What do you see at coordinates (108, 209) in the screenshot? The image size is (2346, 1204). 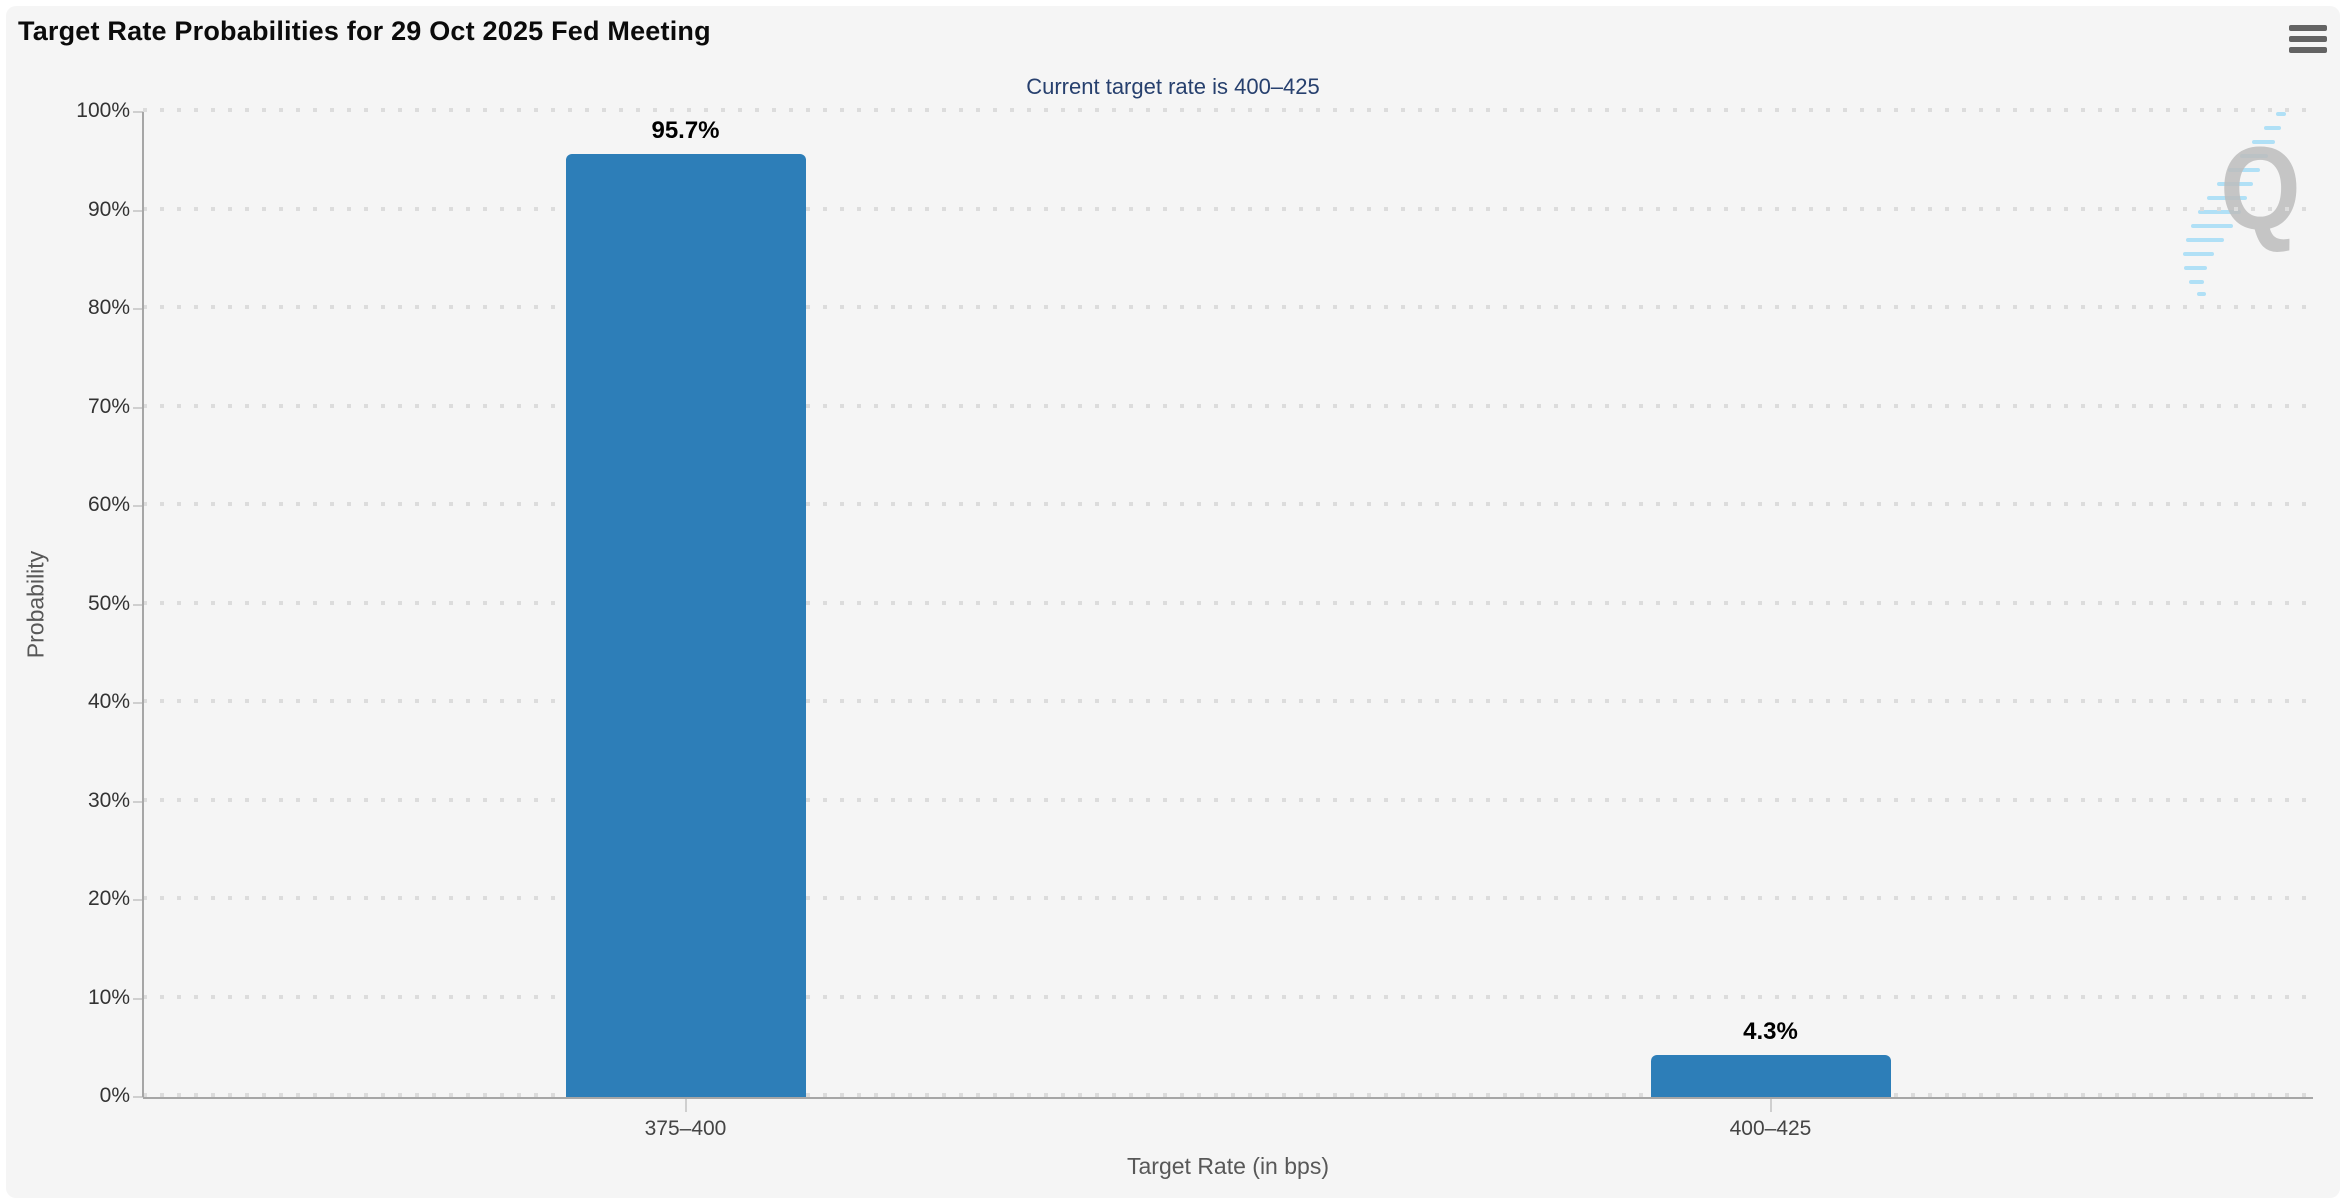 I see `y-axis-tick-label: 90%` at bounding box center [108, 209].